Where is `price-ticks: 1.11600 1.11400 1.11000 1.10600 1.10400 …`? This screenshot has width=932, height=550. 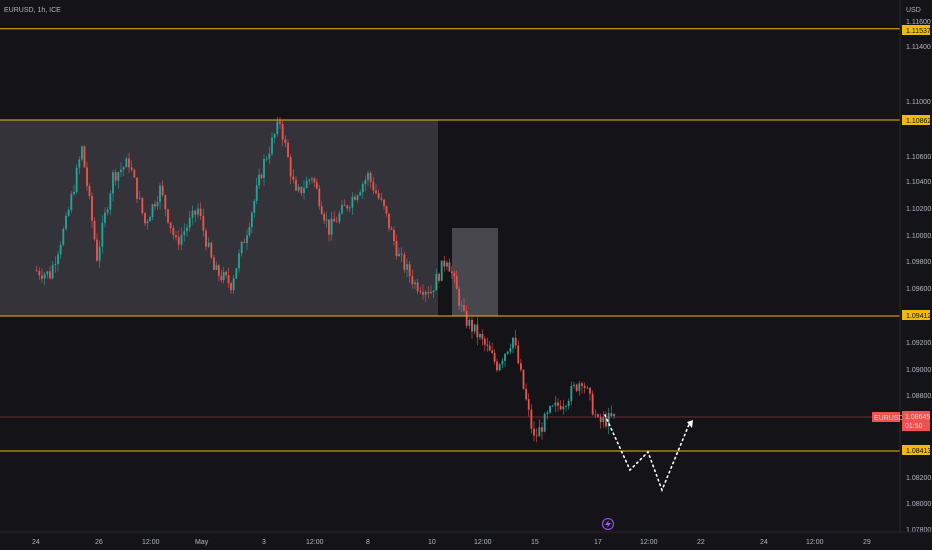
price-ticks: 1.11600 1.11400 1.11000 1.10600 1.10400 … is located at coordinates (918, 276).